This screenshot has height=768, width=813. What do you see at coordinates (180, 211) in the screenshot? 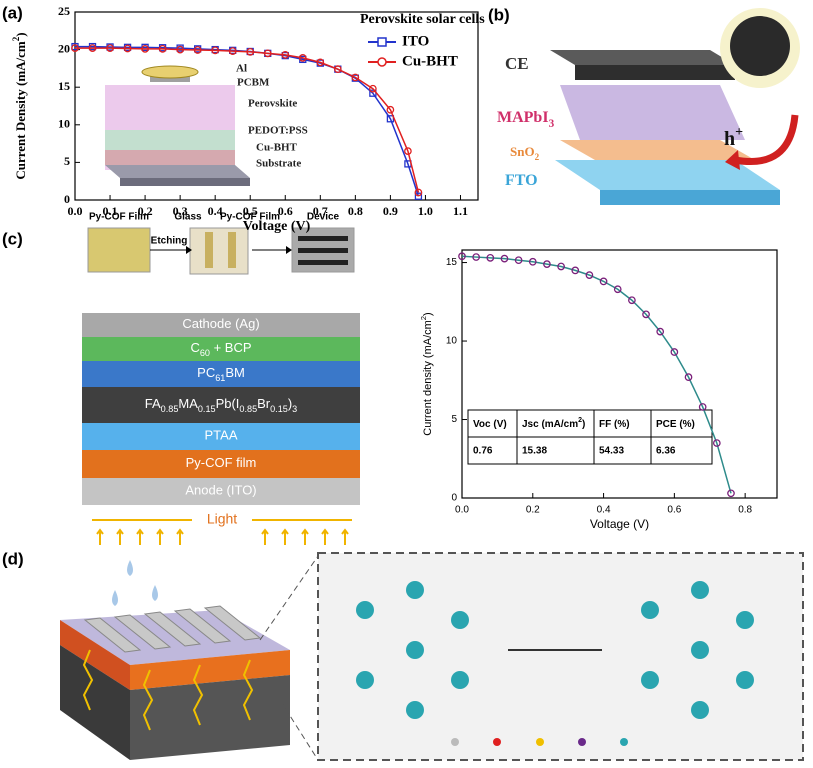
I see `x-tick-label: 0.3` at bounding box center [180, 211].